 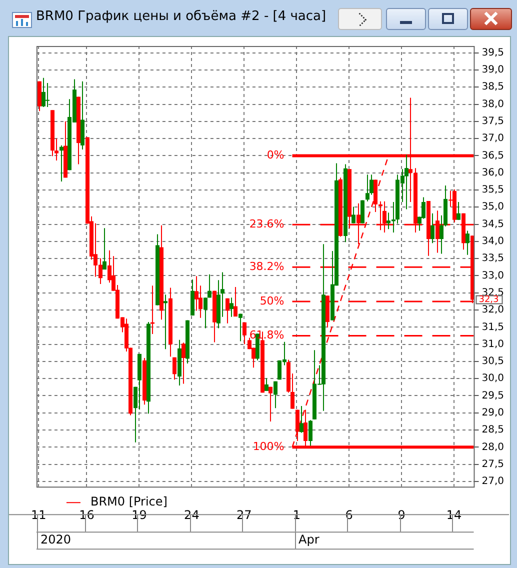 I want to click on y-tick-label: 36,0, so click(x=493, y=172).